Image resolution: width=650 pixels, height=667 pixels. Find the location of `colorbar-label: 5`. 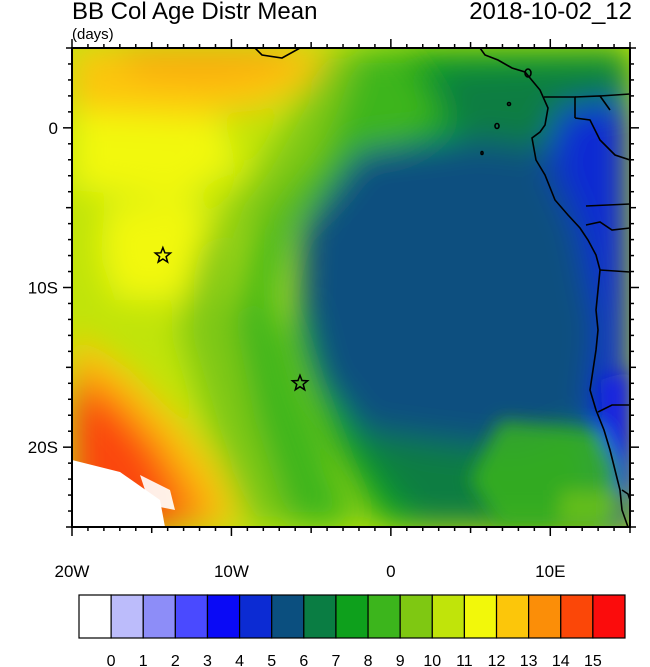

colorbar-label: 5 is located at coordinates (271, 660).